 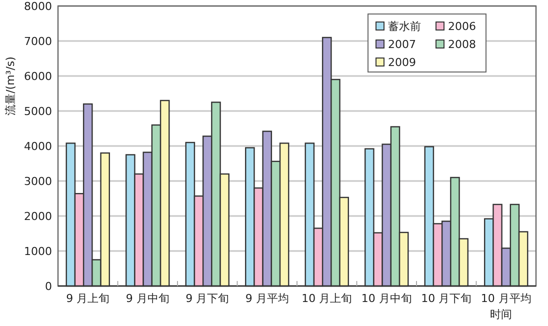 What do you see at coordinates (506, 298) in the screenshot?
I see `x-tick-label: 10 月平均` at bounding box center [506, 298].